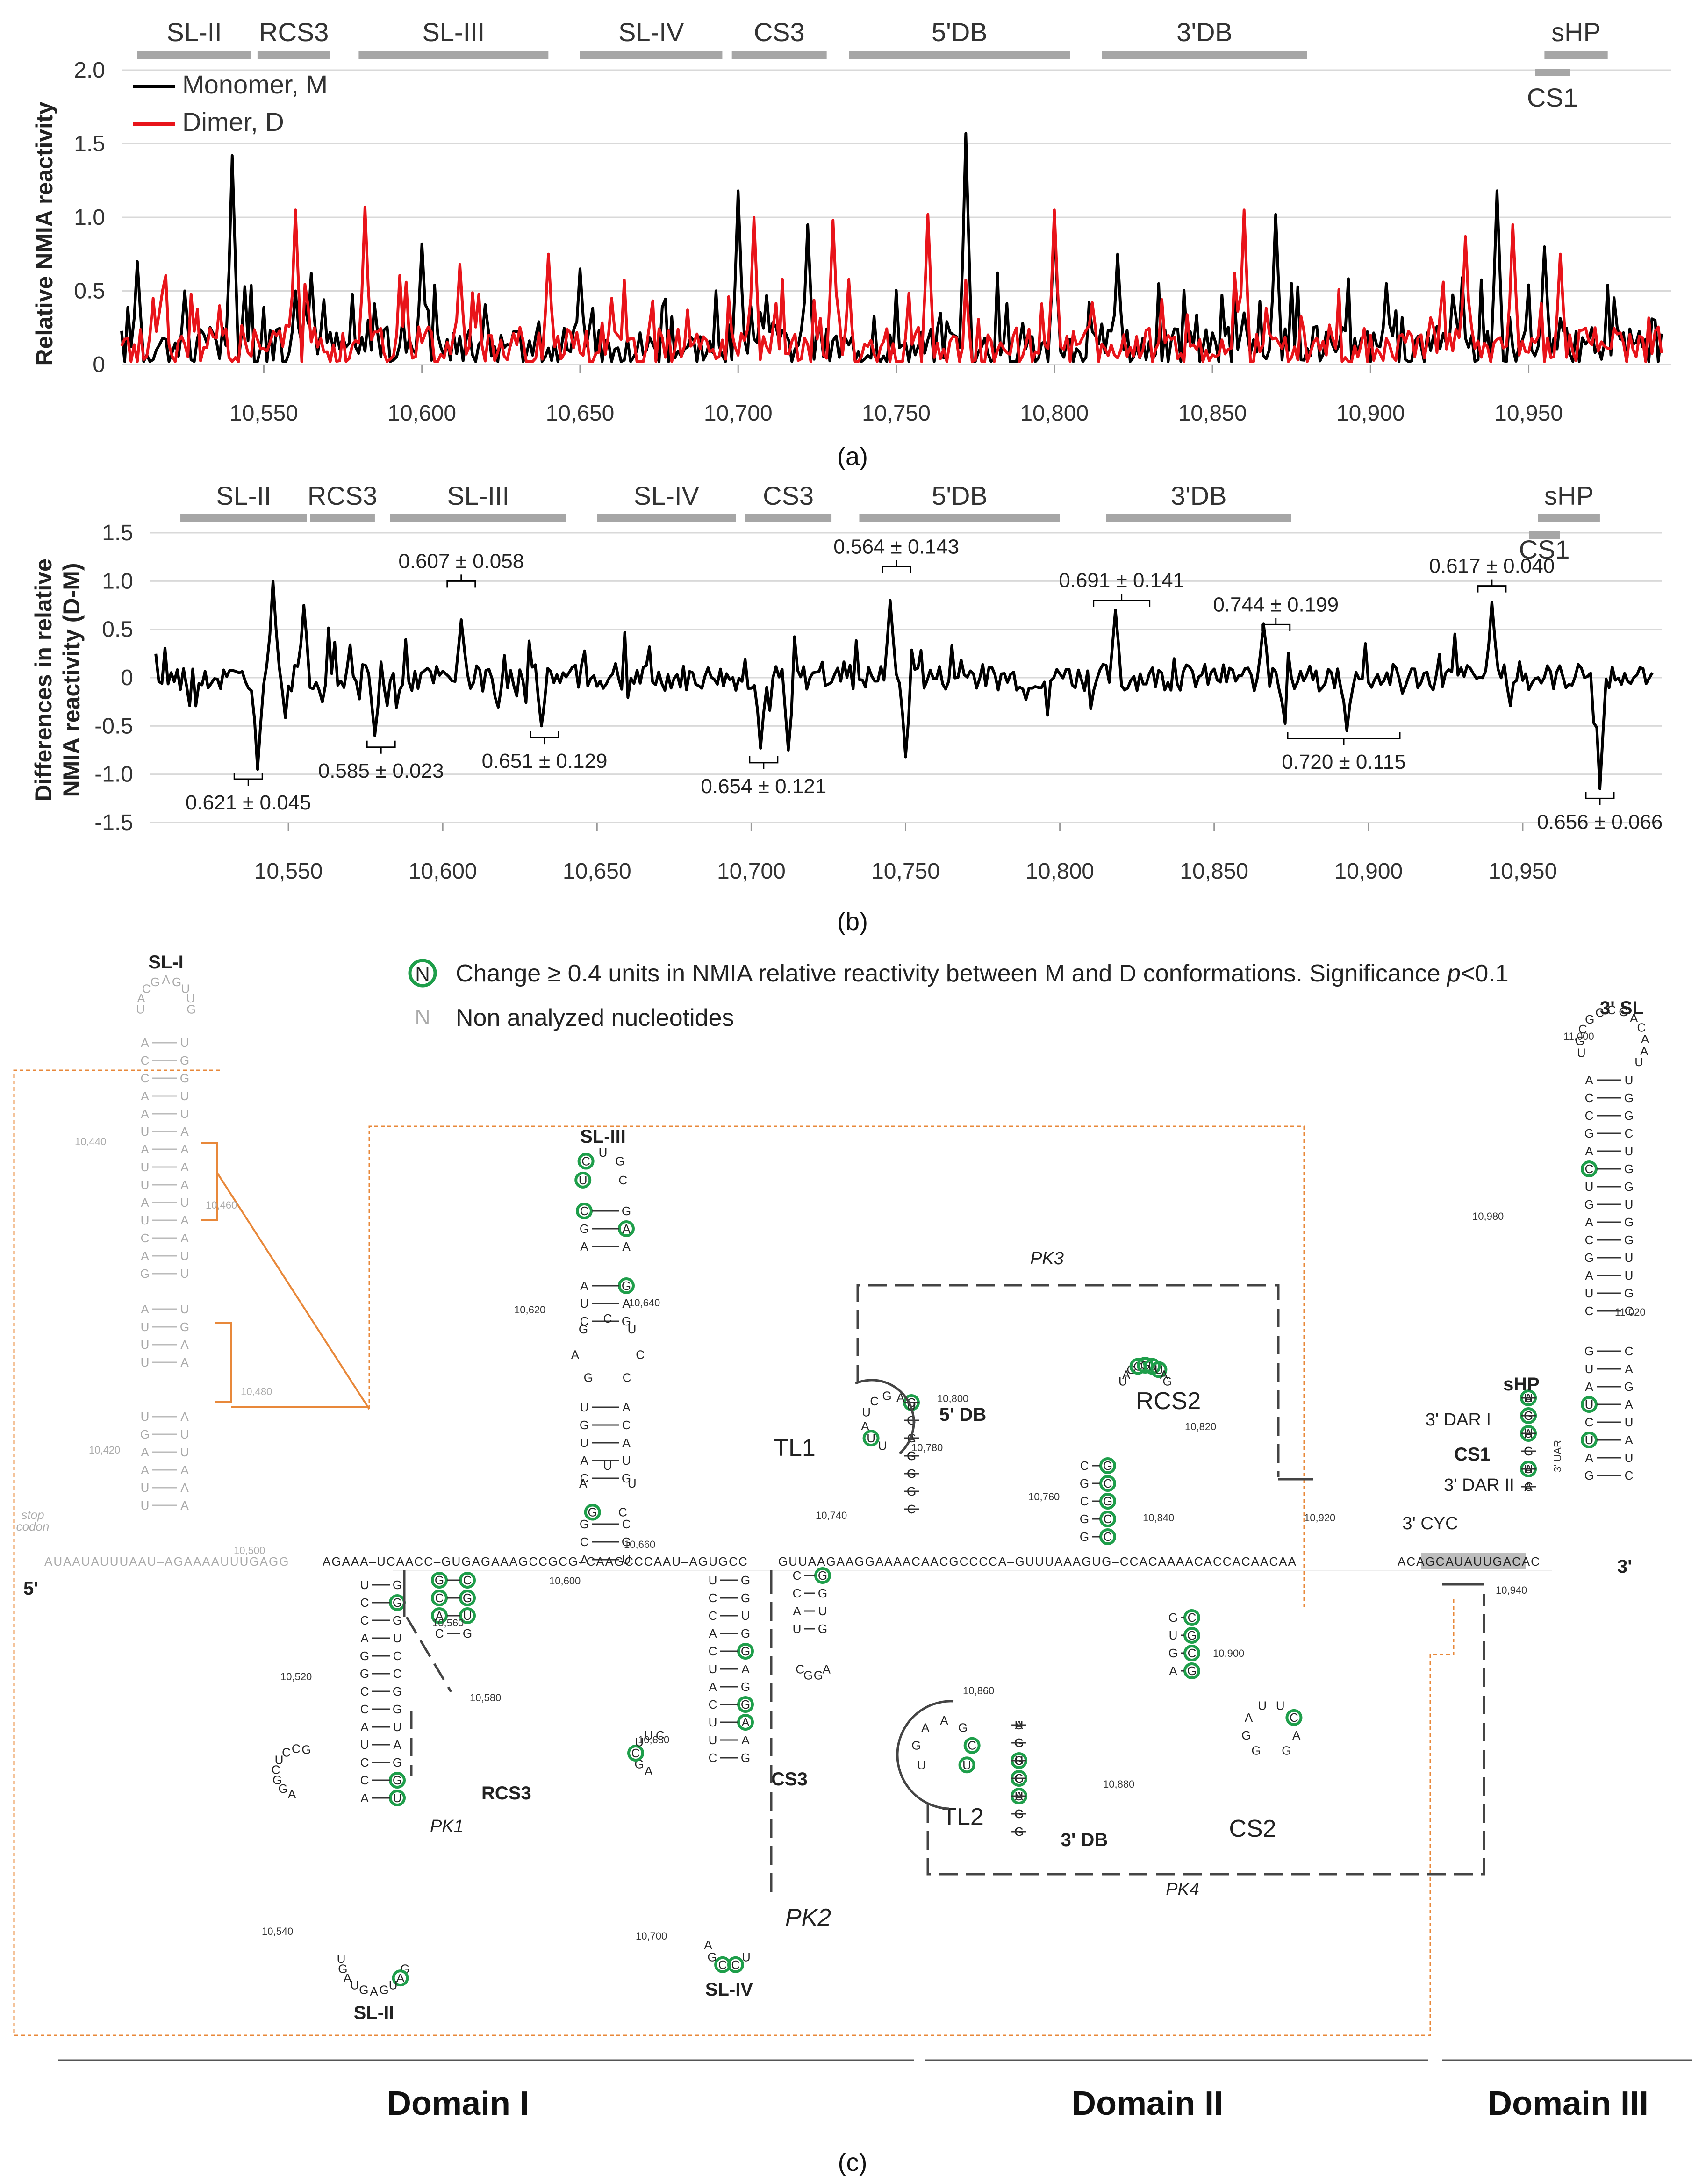 Image resolution: width=1706 pixels, height=2184 pixels. Describe the element at coordinates (651, 32) in the screenshot. I see `panel-a-region-label: SL-IV` at that location.